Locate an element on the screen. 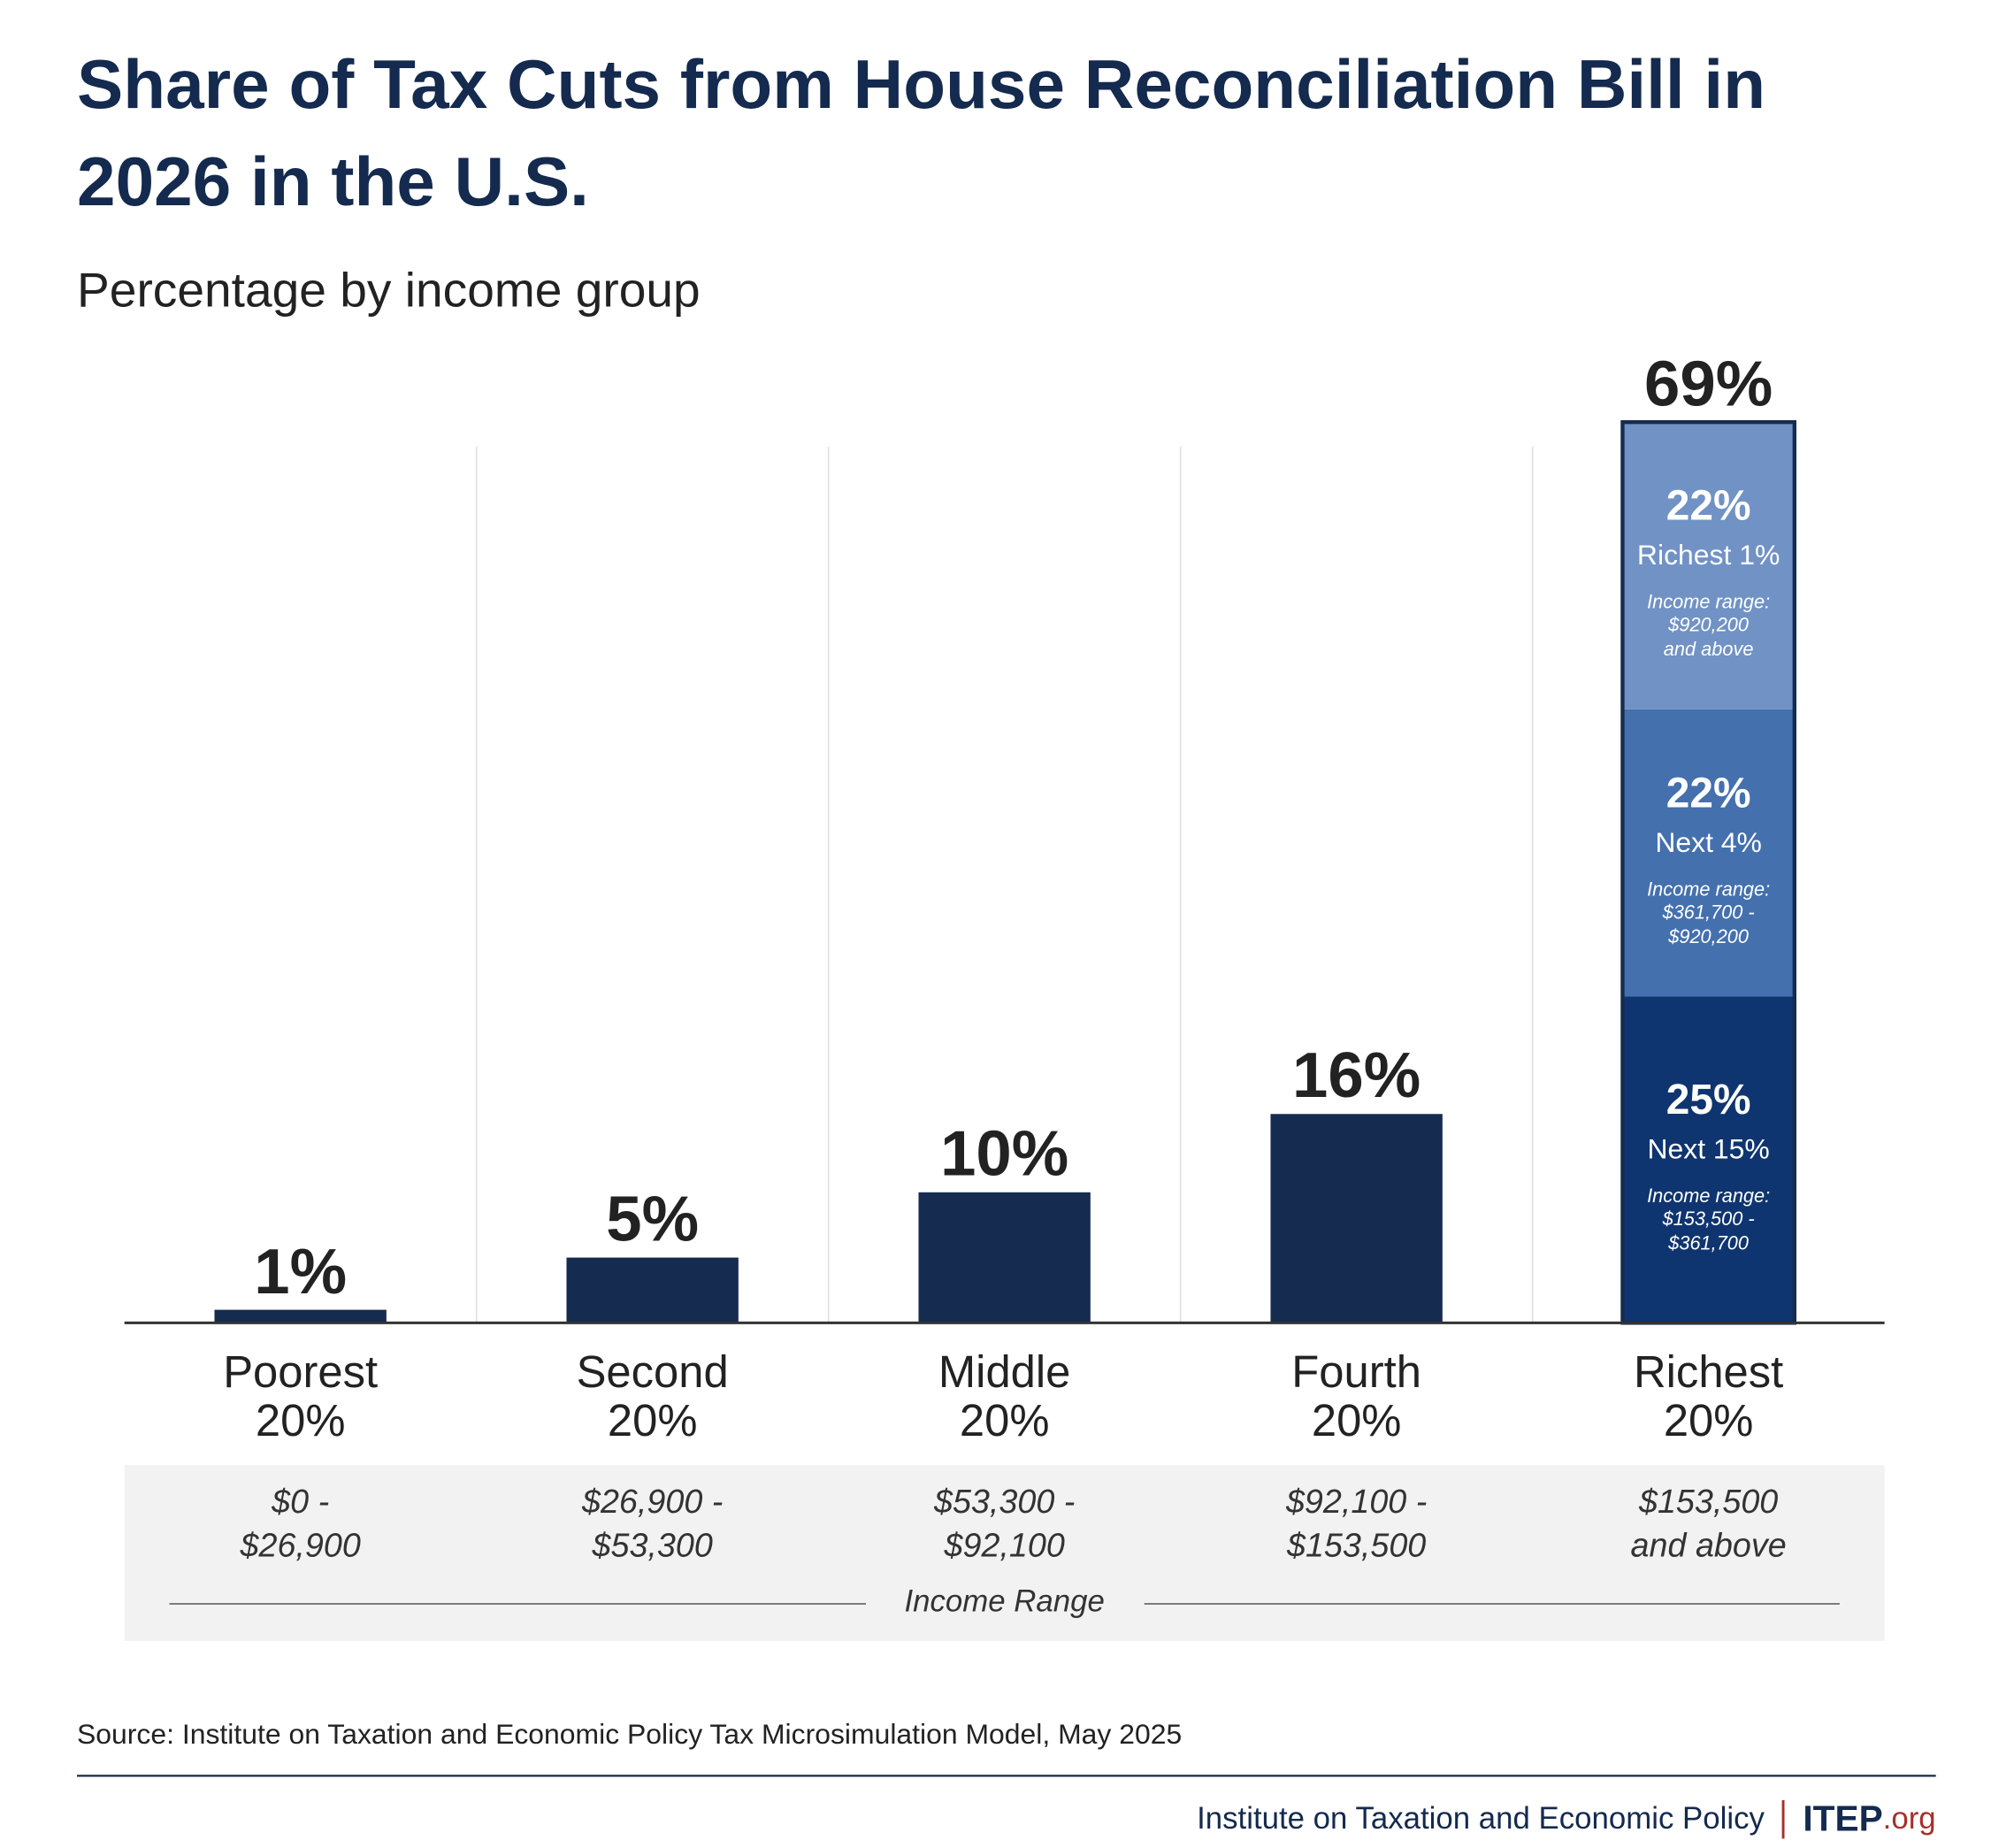  x-tick-label: Poorest 20% is located at coordinates (301, 1396).